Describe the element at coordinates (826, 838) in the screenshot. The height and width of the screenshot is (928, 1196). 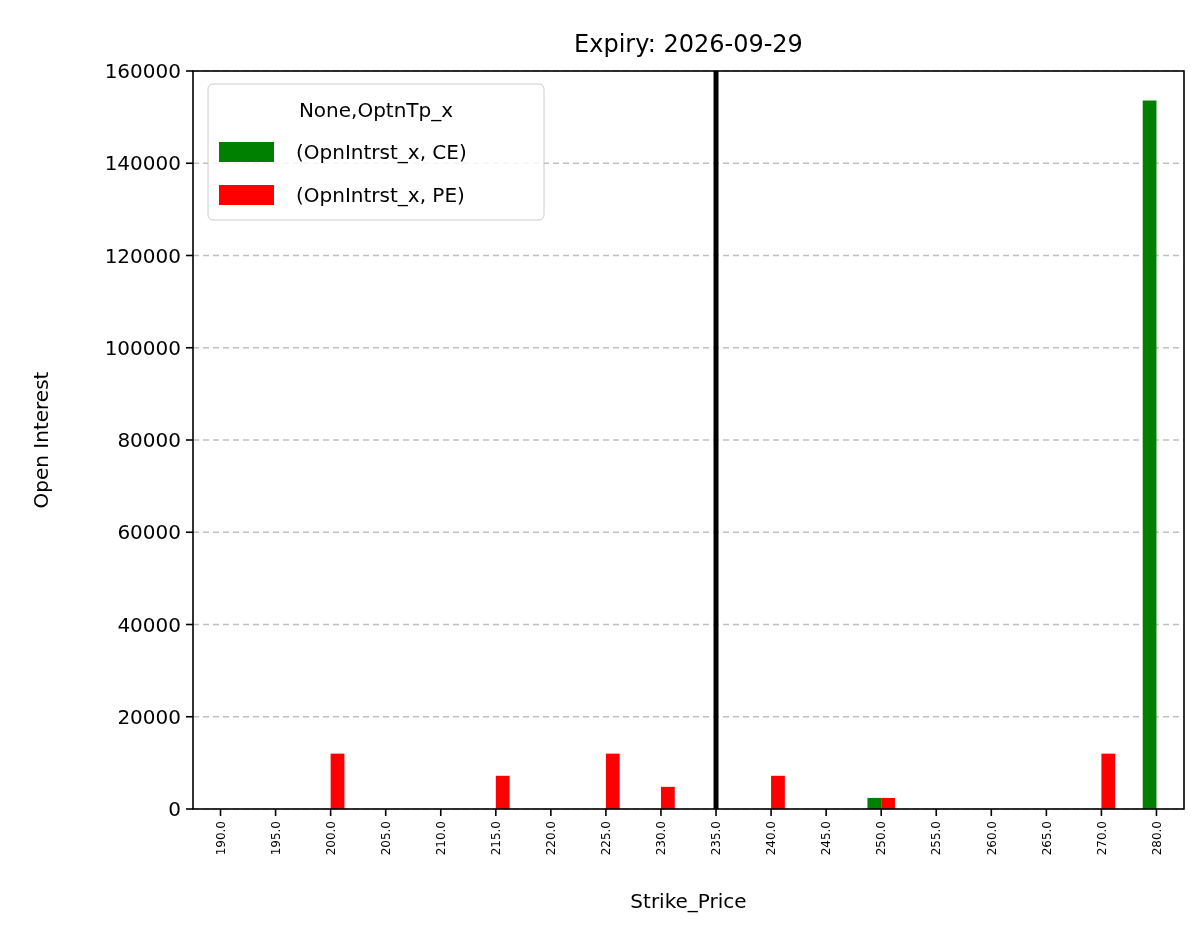
I see `x-tick-label: 245.0` at that location.